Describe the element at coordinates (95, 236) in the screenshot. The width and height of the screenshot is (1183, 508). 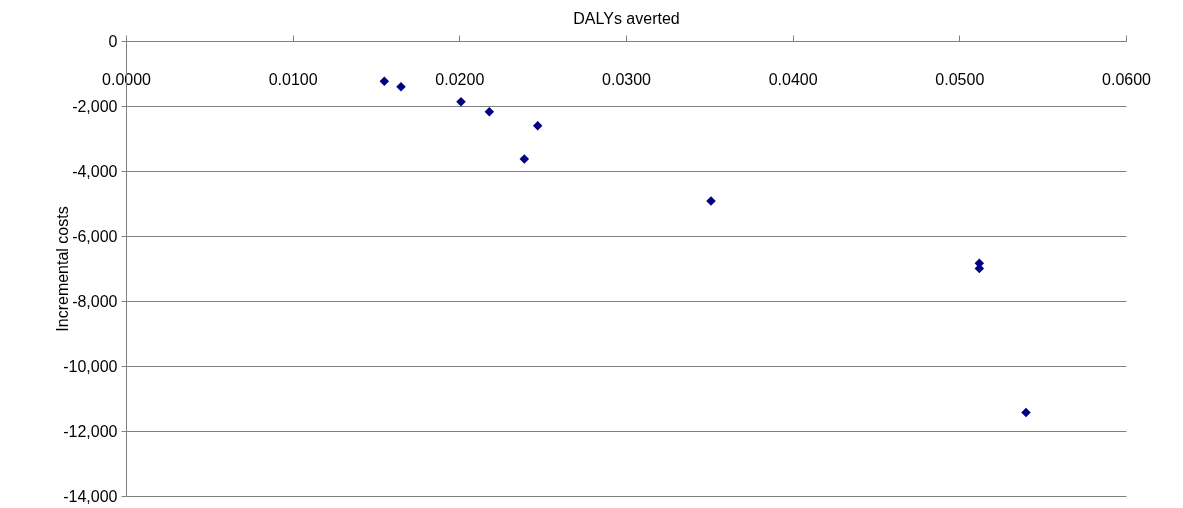
I see `y-tick-label: -6,000` at that location.